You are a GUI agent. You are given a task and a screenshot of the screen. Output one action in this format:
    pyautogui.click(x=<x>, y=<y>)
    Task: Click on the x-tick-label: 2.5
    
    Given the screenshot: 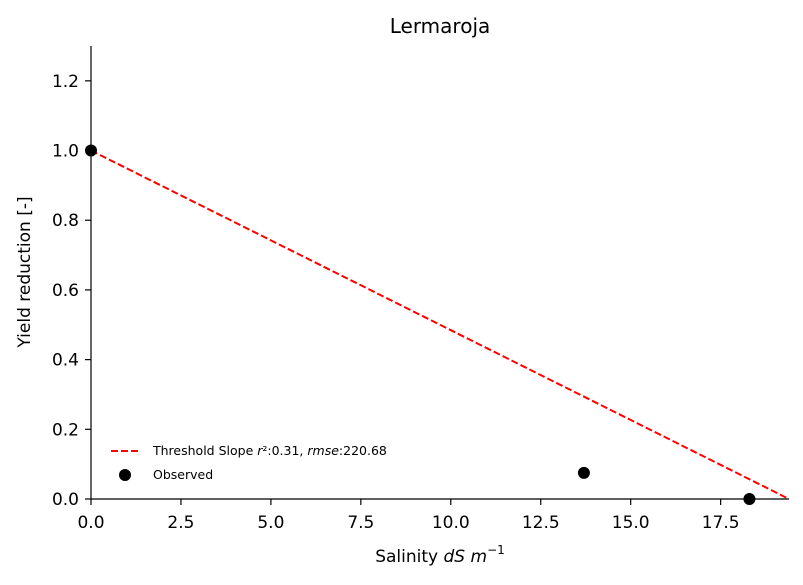 What is the action you would take?
    pyautogui.click(x=180, y=523)
    